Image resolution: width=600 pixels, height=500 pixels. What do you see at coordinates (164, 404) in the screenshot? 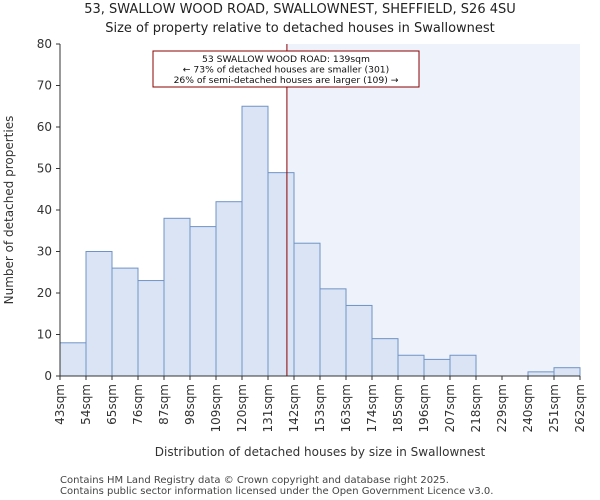
I see `x-tick-label: 87sqm` at bounding box center [164, 404].